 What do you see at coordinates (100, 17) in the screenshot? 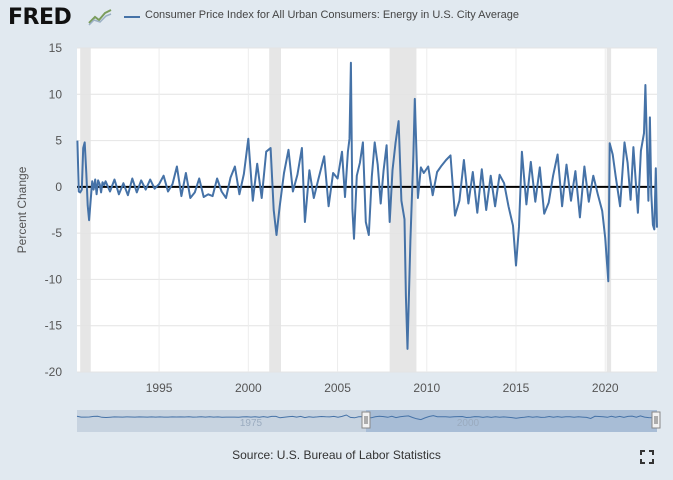
I see `fred-logo-chart-icon` at bounding box center [100, 17].